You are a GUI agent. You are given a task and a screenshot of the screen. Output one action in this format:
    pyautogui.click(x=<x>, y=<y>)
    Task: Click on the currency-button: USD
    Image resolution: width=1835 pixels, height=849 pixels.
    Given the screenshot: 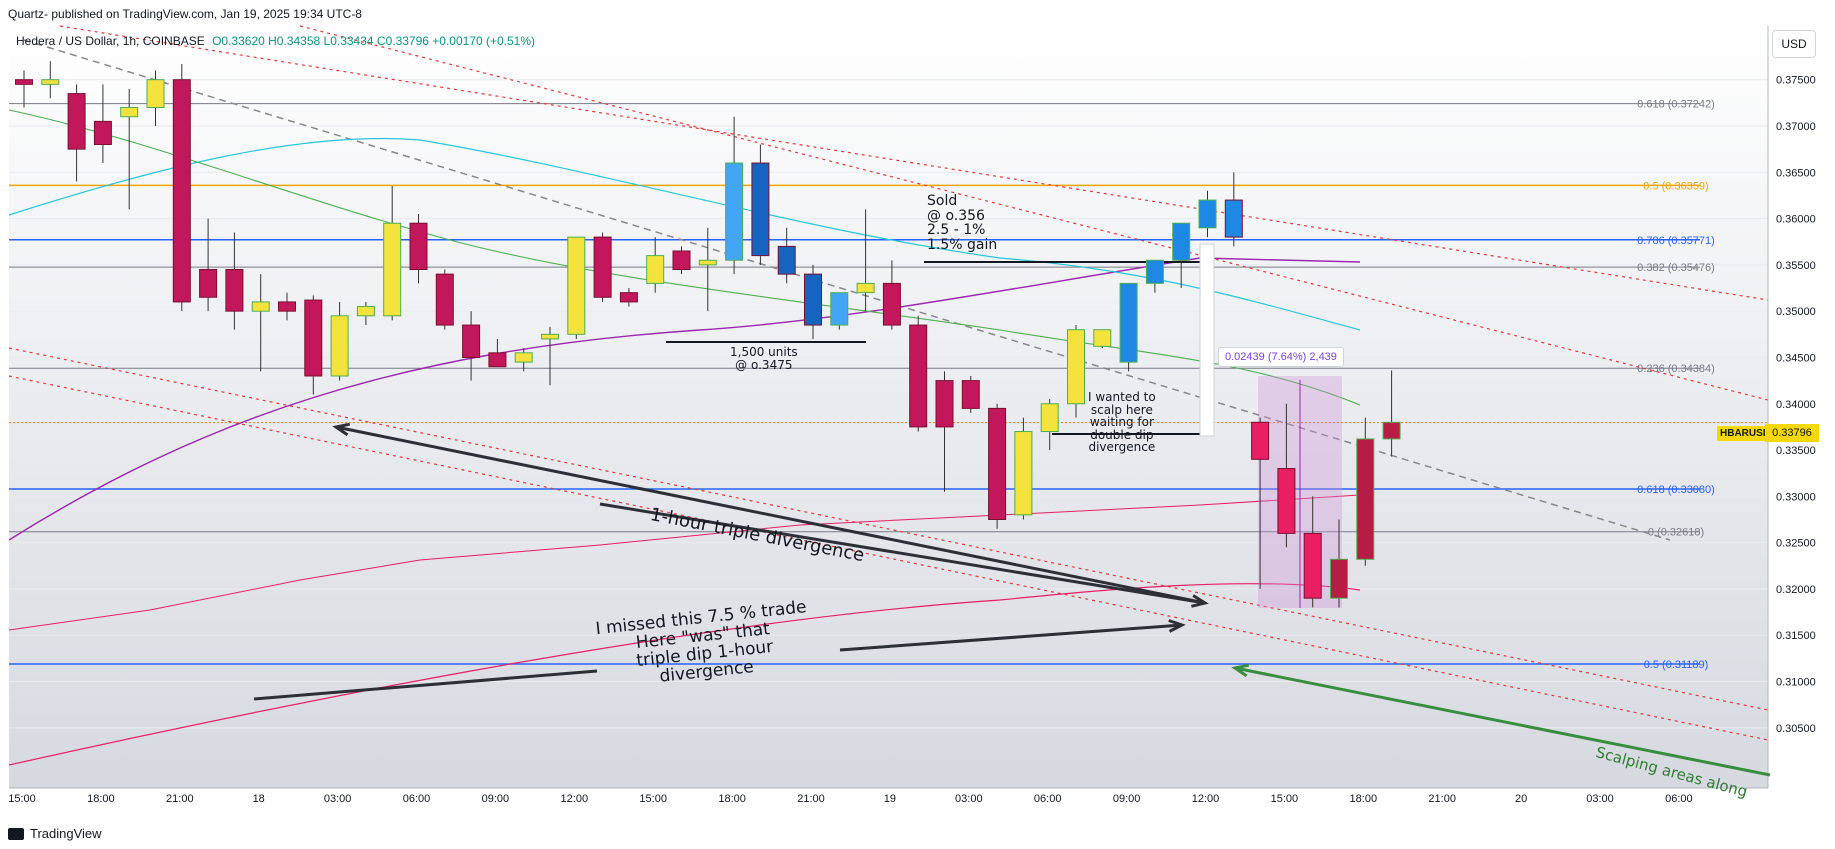 What is the action you would take?
    pyautogui.click(x=1794, y=44)
    